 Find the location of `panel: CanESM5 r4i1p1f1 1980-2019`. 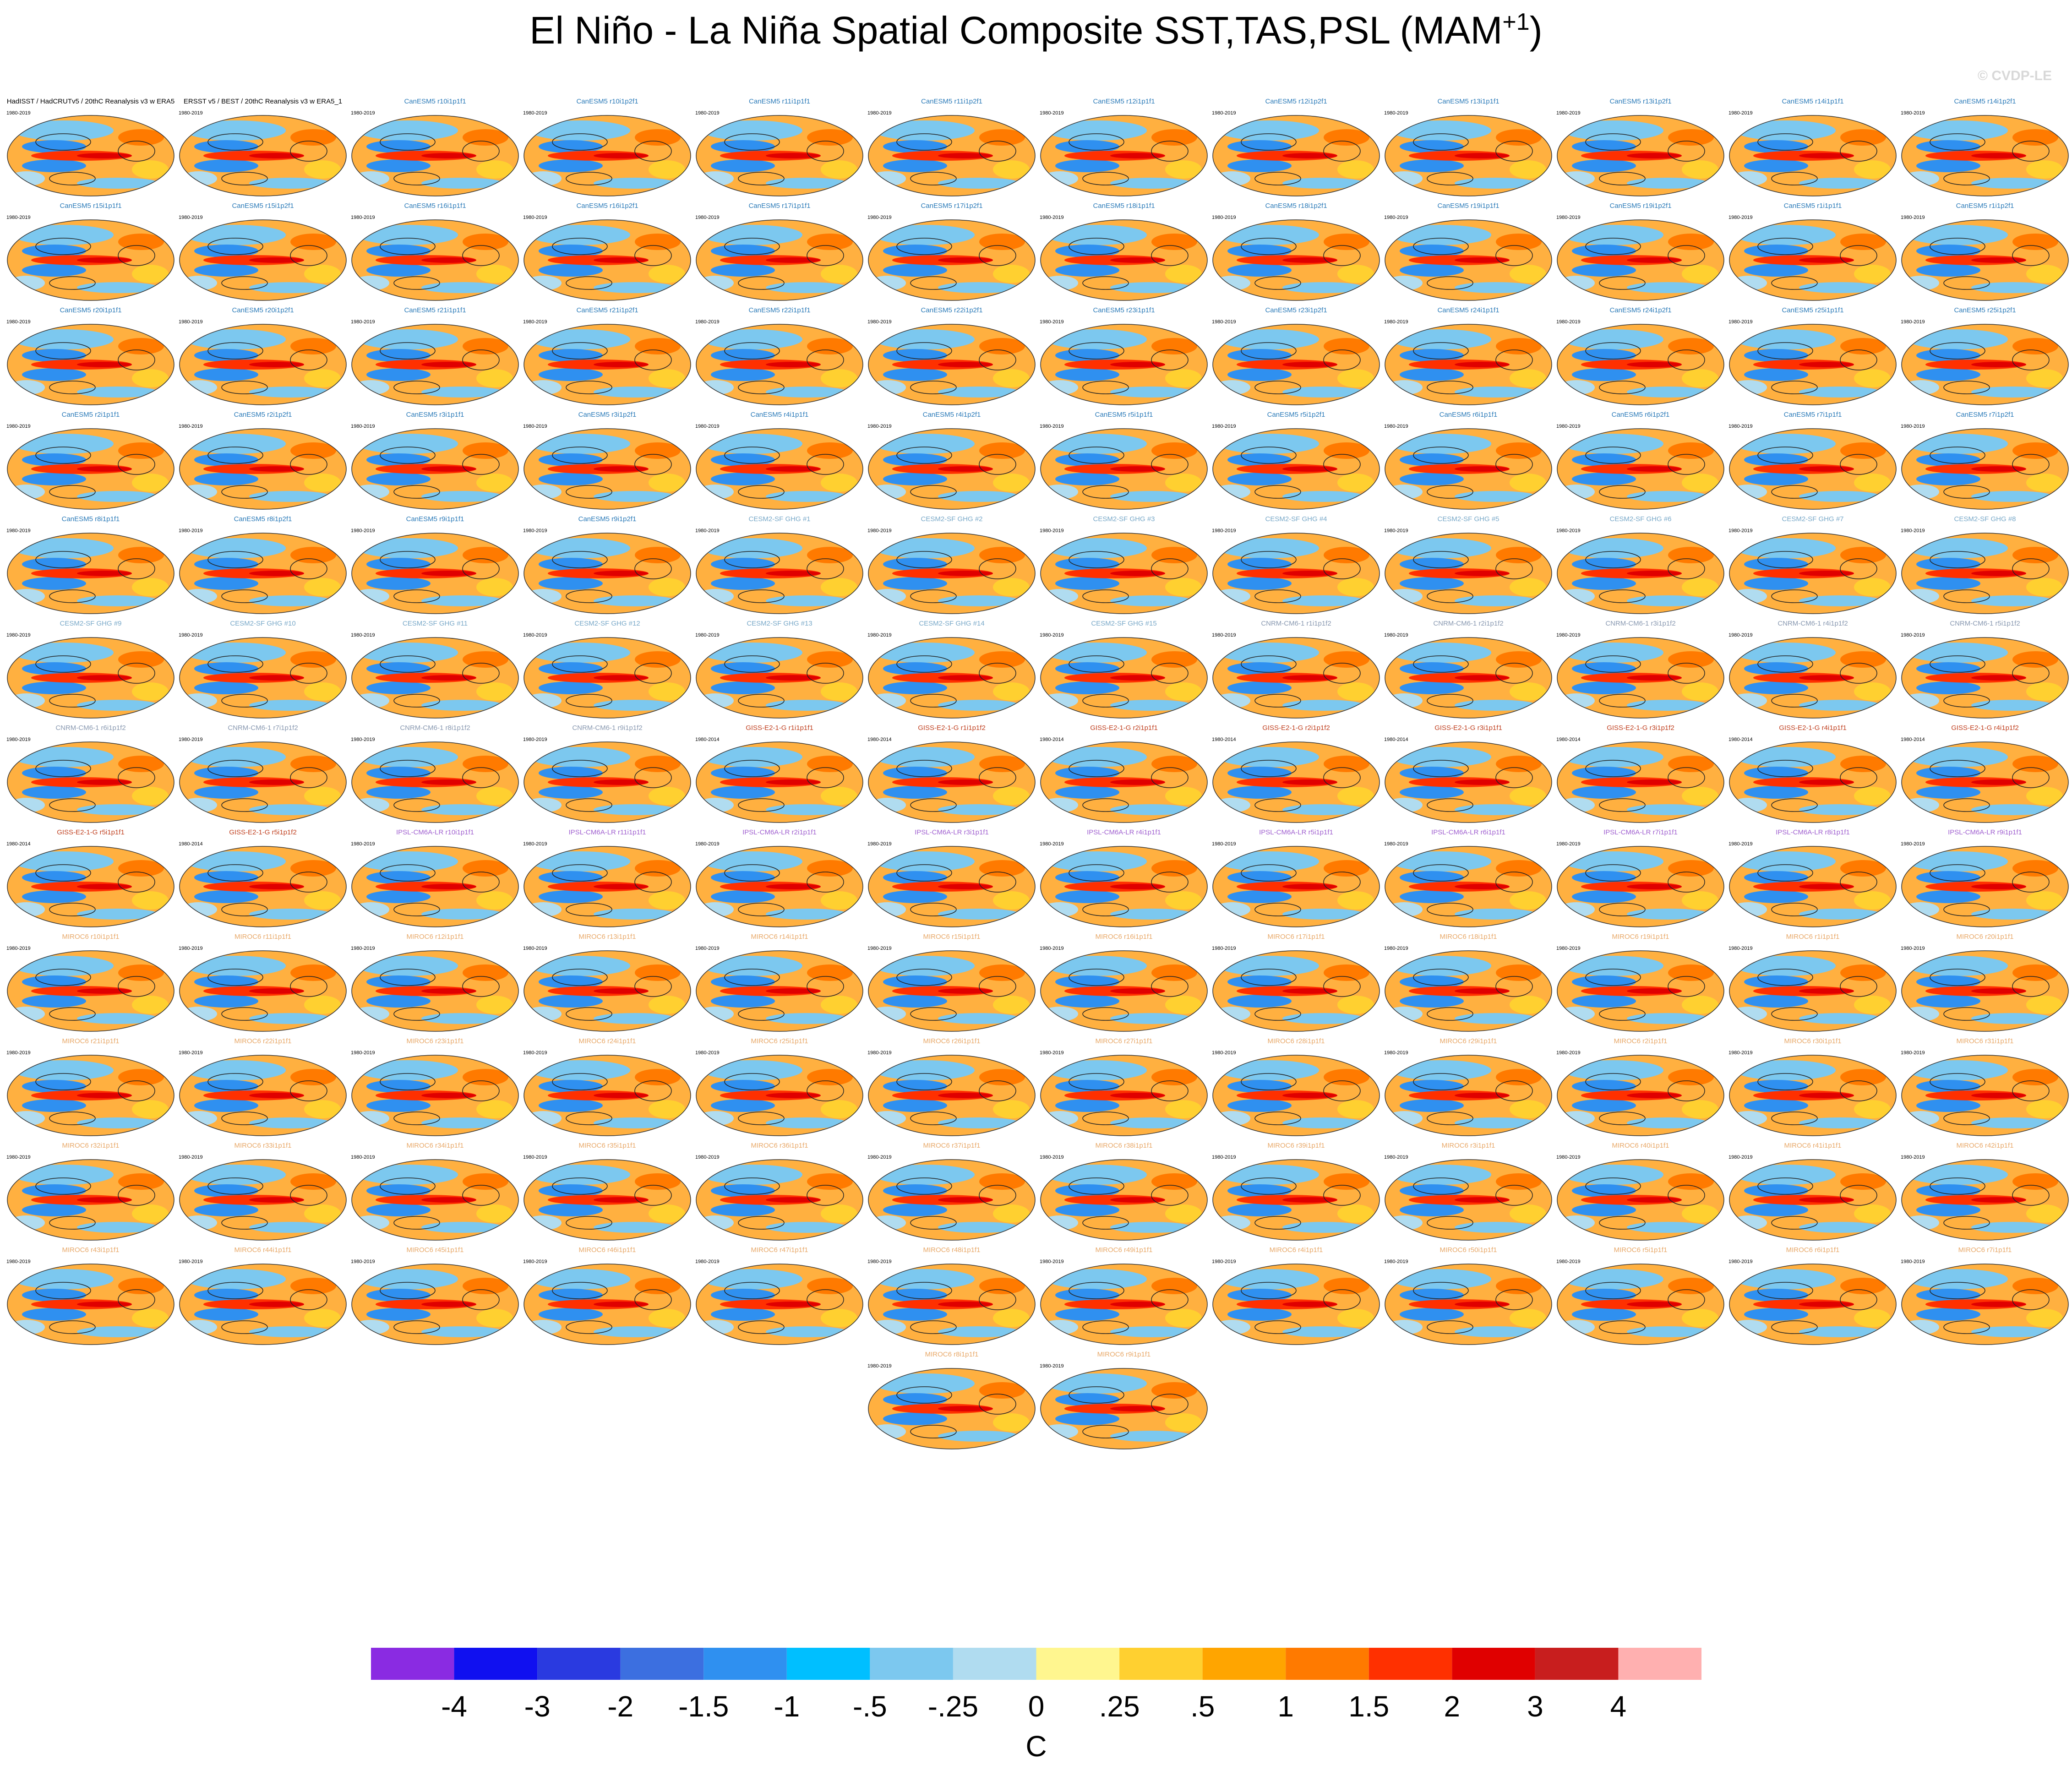

panel: CanESM5 r4i1p1f1 1980-2019 is located at coordinates (780, 460).